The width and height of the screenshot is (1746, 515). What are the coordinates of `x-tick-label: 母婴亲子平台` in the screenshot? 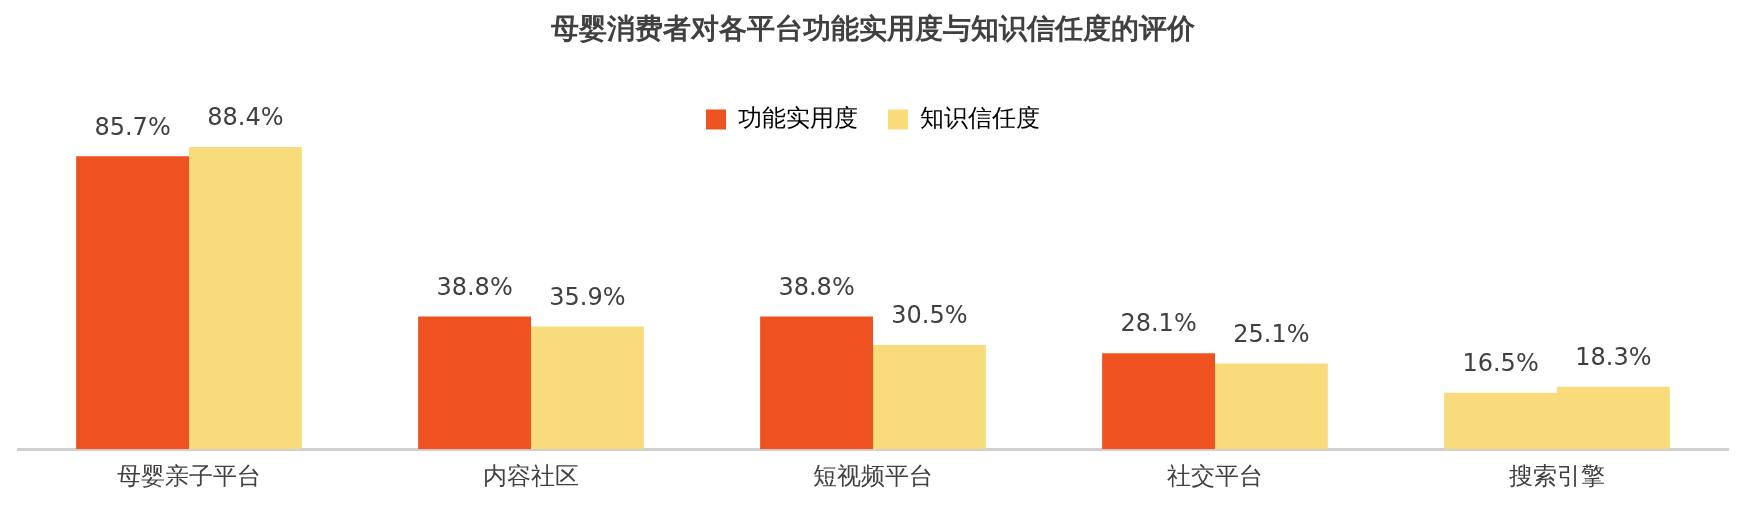 It's located at (189, 475).